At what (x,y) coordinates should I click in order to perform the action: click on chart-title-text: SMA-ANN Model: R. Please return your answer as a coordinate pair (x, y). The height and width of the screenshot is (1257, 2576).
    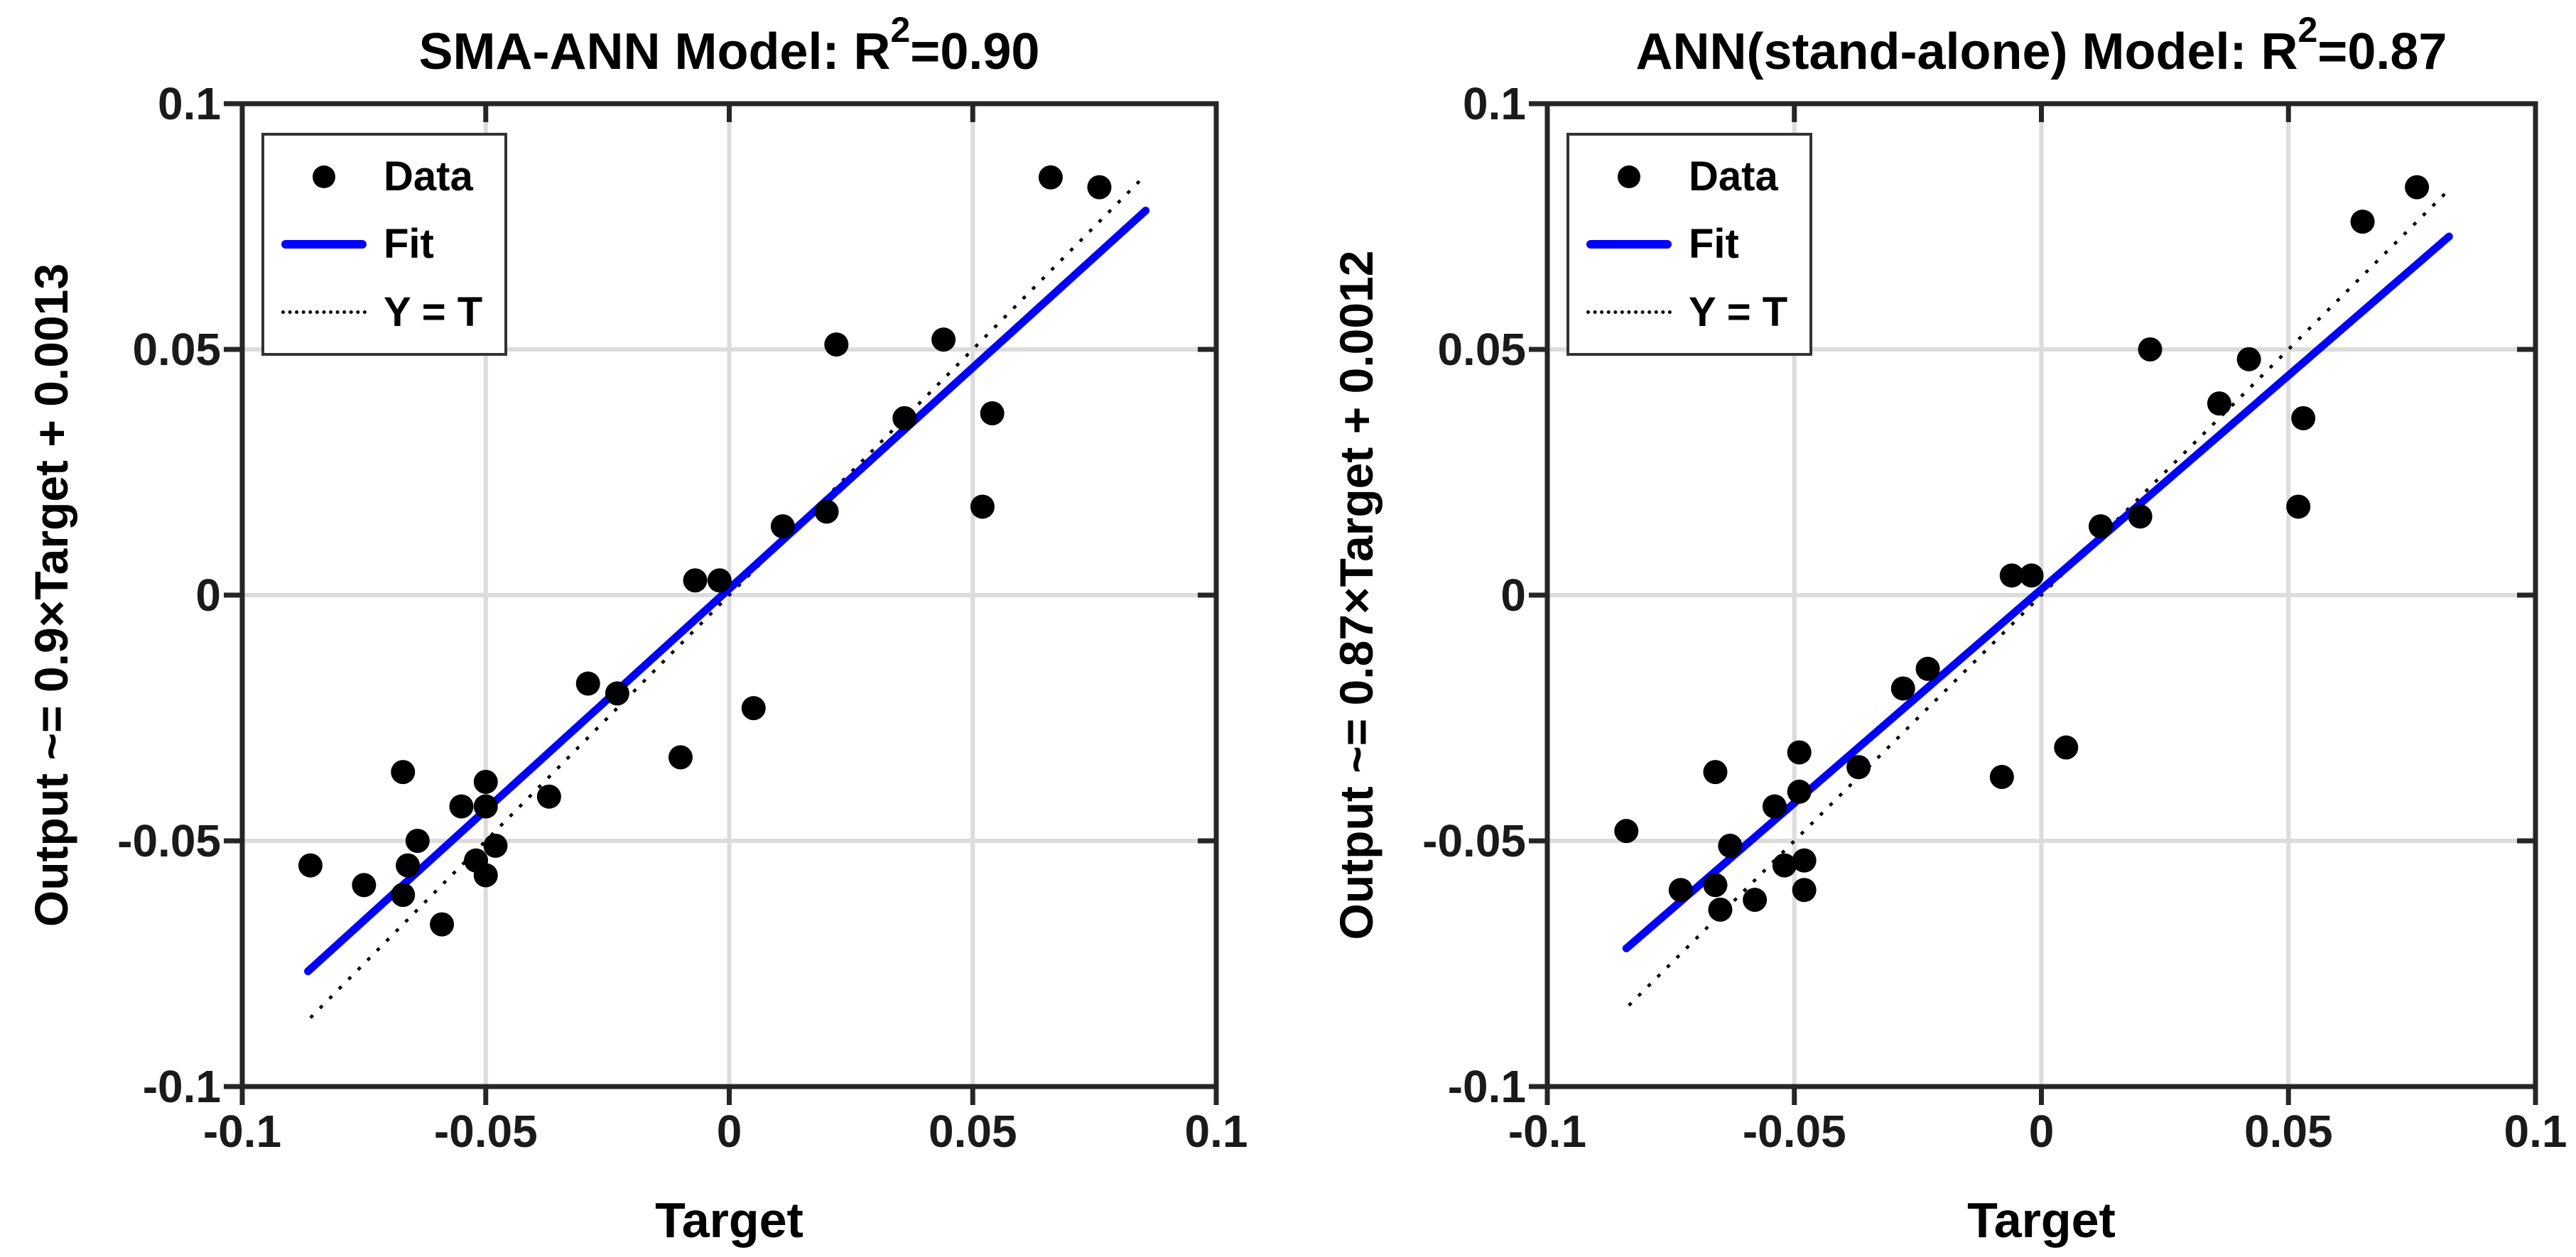
    Looking at the image, I should click on (654, 51).